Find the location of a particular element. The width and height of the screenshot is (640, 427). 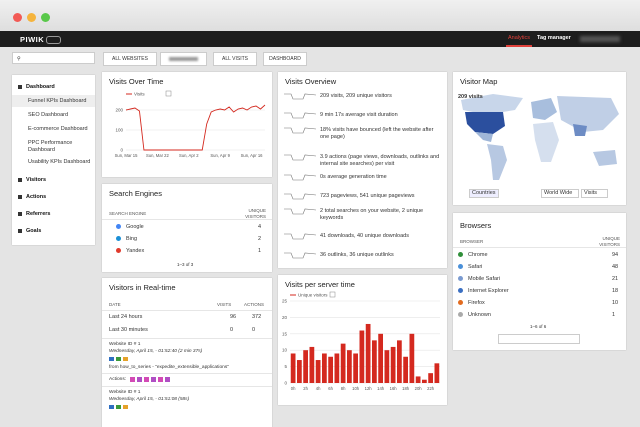

row-value: 48 is located at coordinates (615, 267).